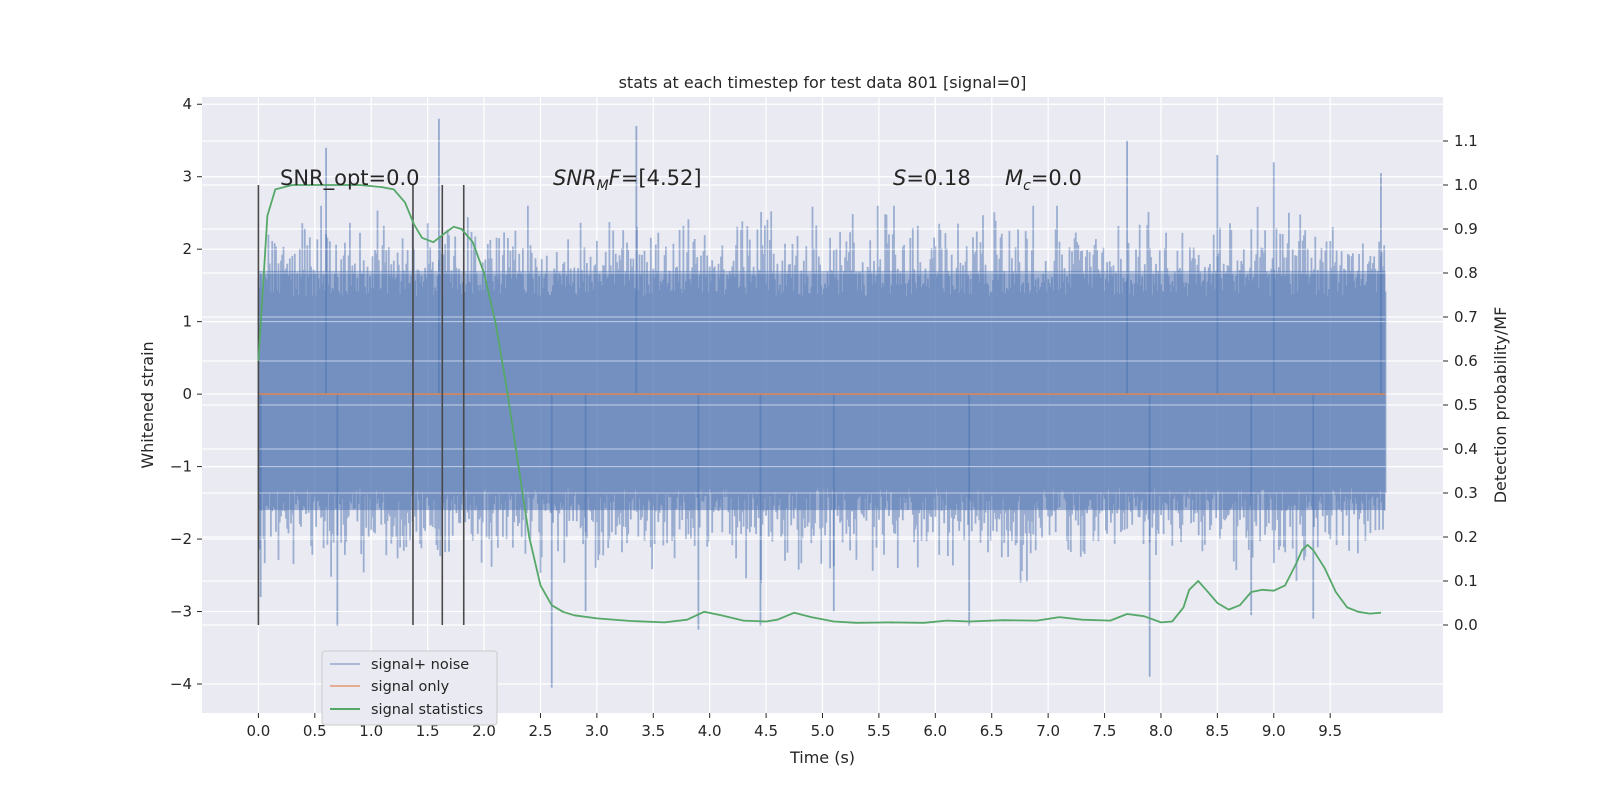  What do you see at coordinates (187, 104) in the screenshot?
I see `y-tick-label: 4` at bounding box center [187, 104].